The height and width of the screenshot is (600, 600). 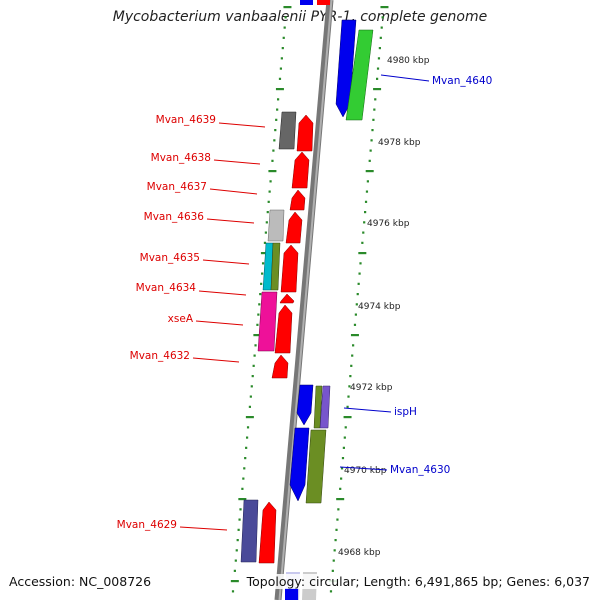 I want to click on gene-xsea-pink, so click(x=267, y=321).